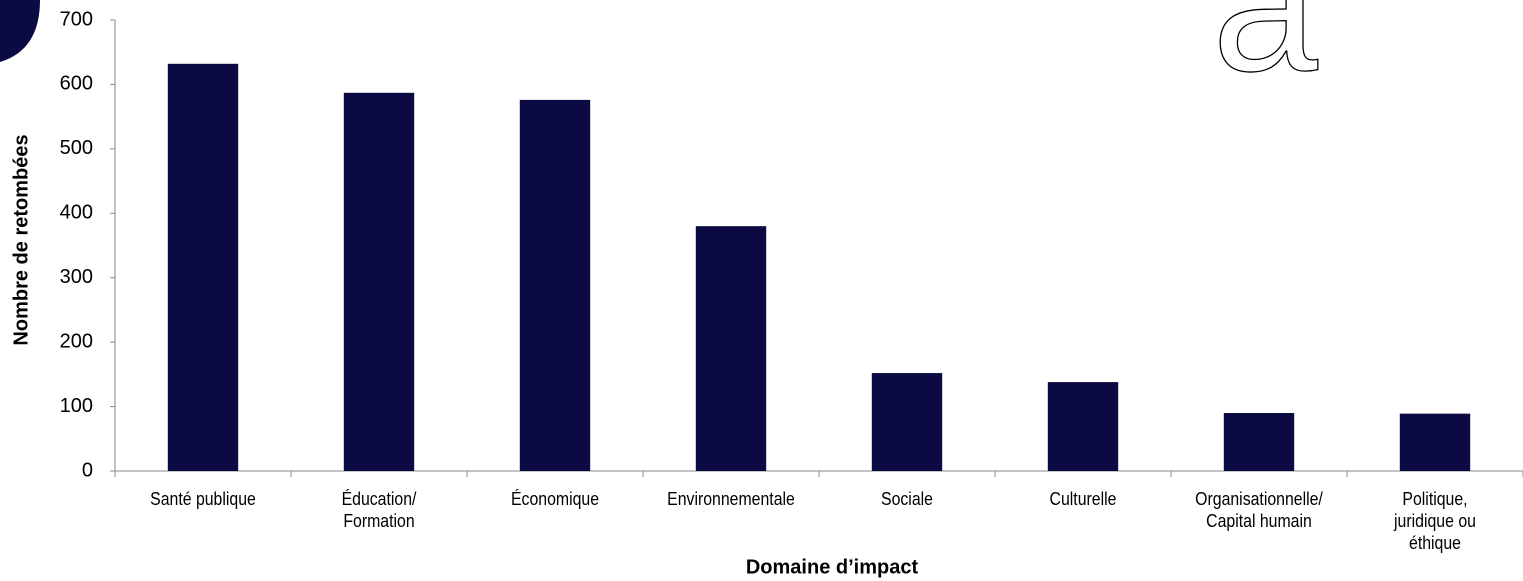  I want to click on watermark: a, so click(1265, 55).